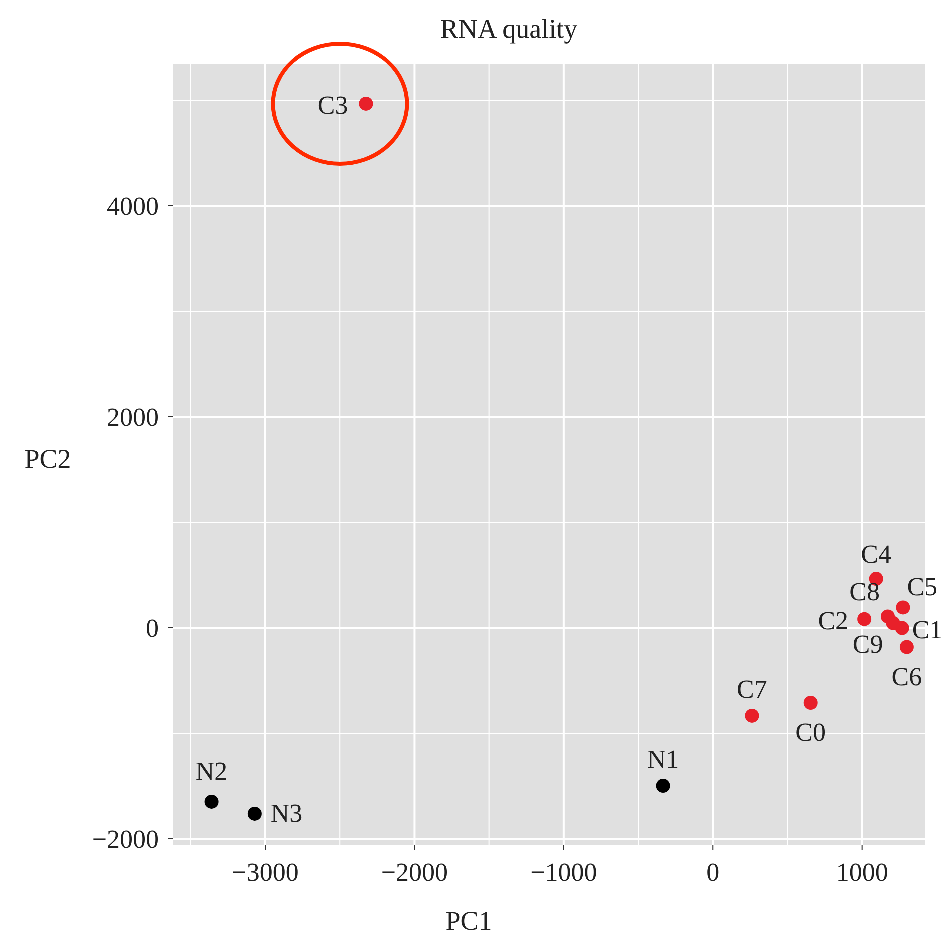  What do you see at coordinates (862, 872) in the screenshot?
I see `x-tick-label: 1000` at bounding box center [862, 872].